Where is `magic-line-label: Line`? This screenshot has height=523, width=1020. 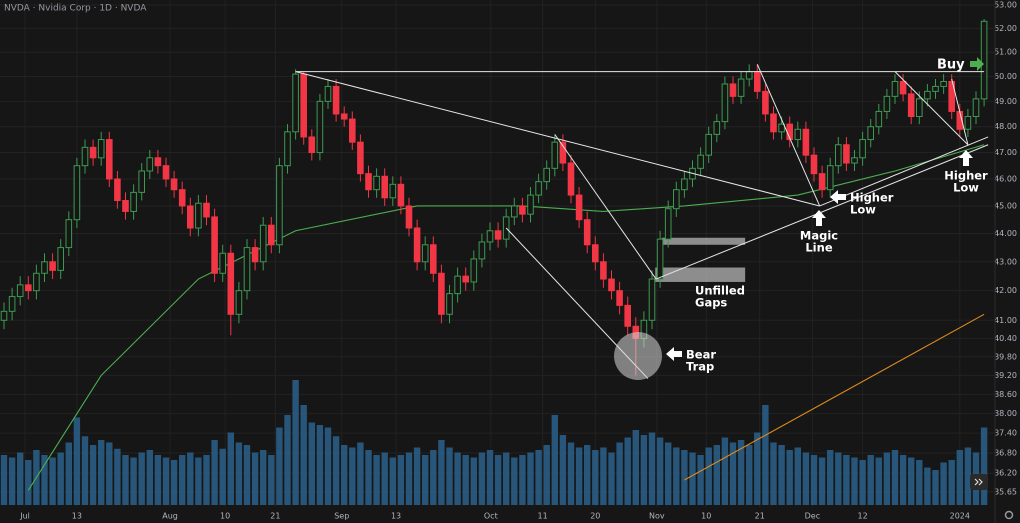
magic-line-label: Line is located at coordinates (818, 248).